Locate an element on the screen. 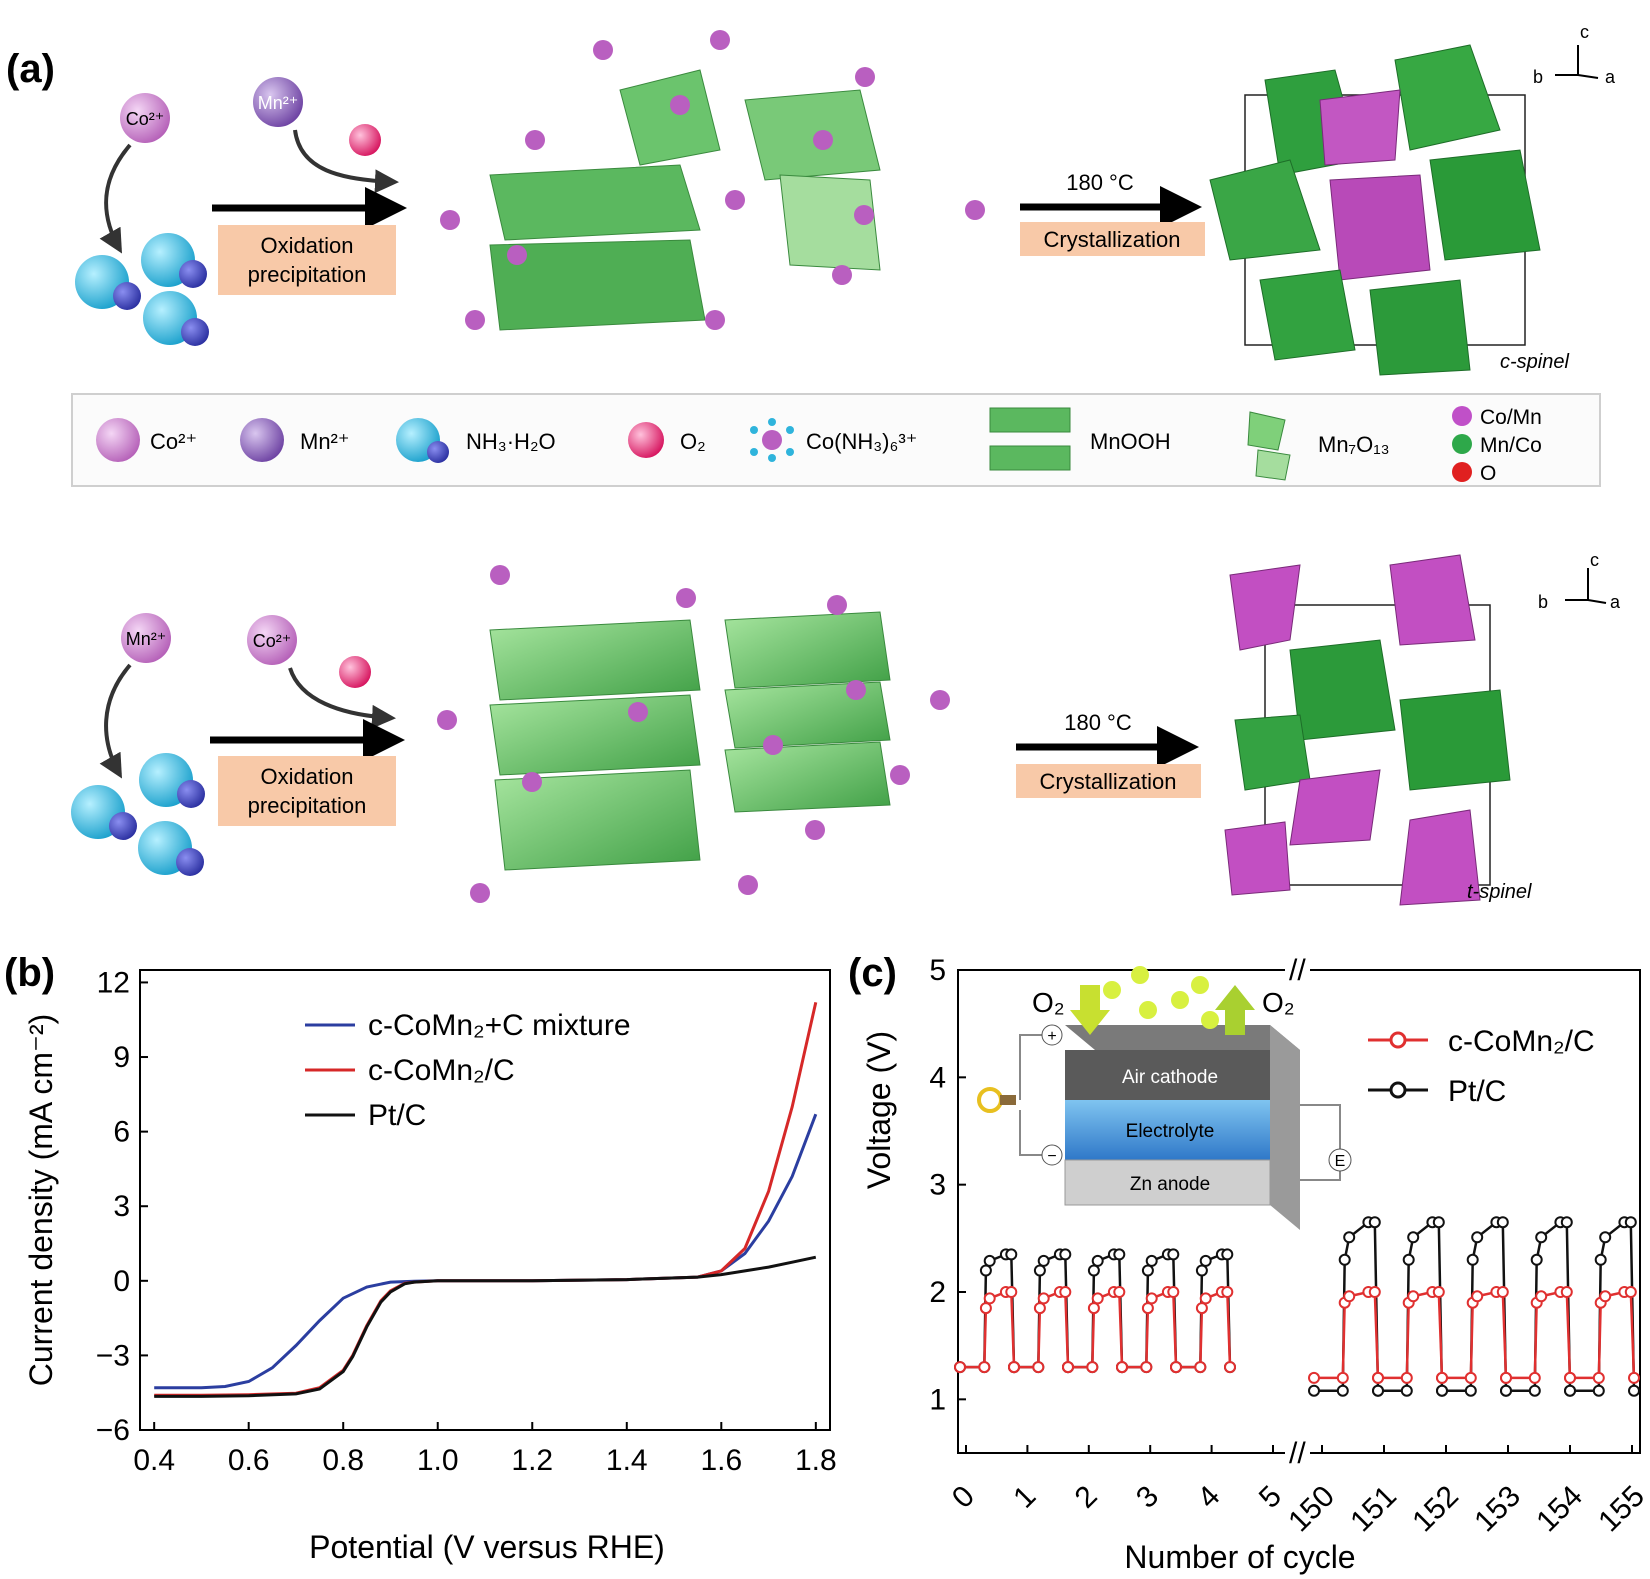  complex-legend-icon is located at coordinates (772, 440).